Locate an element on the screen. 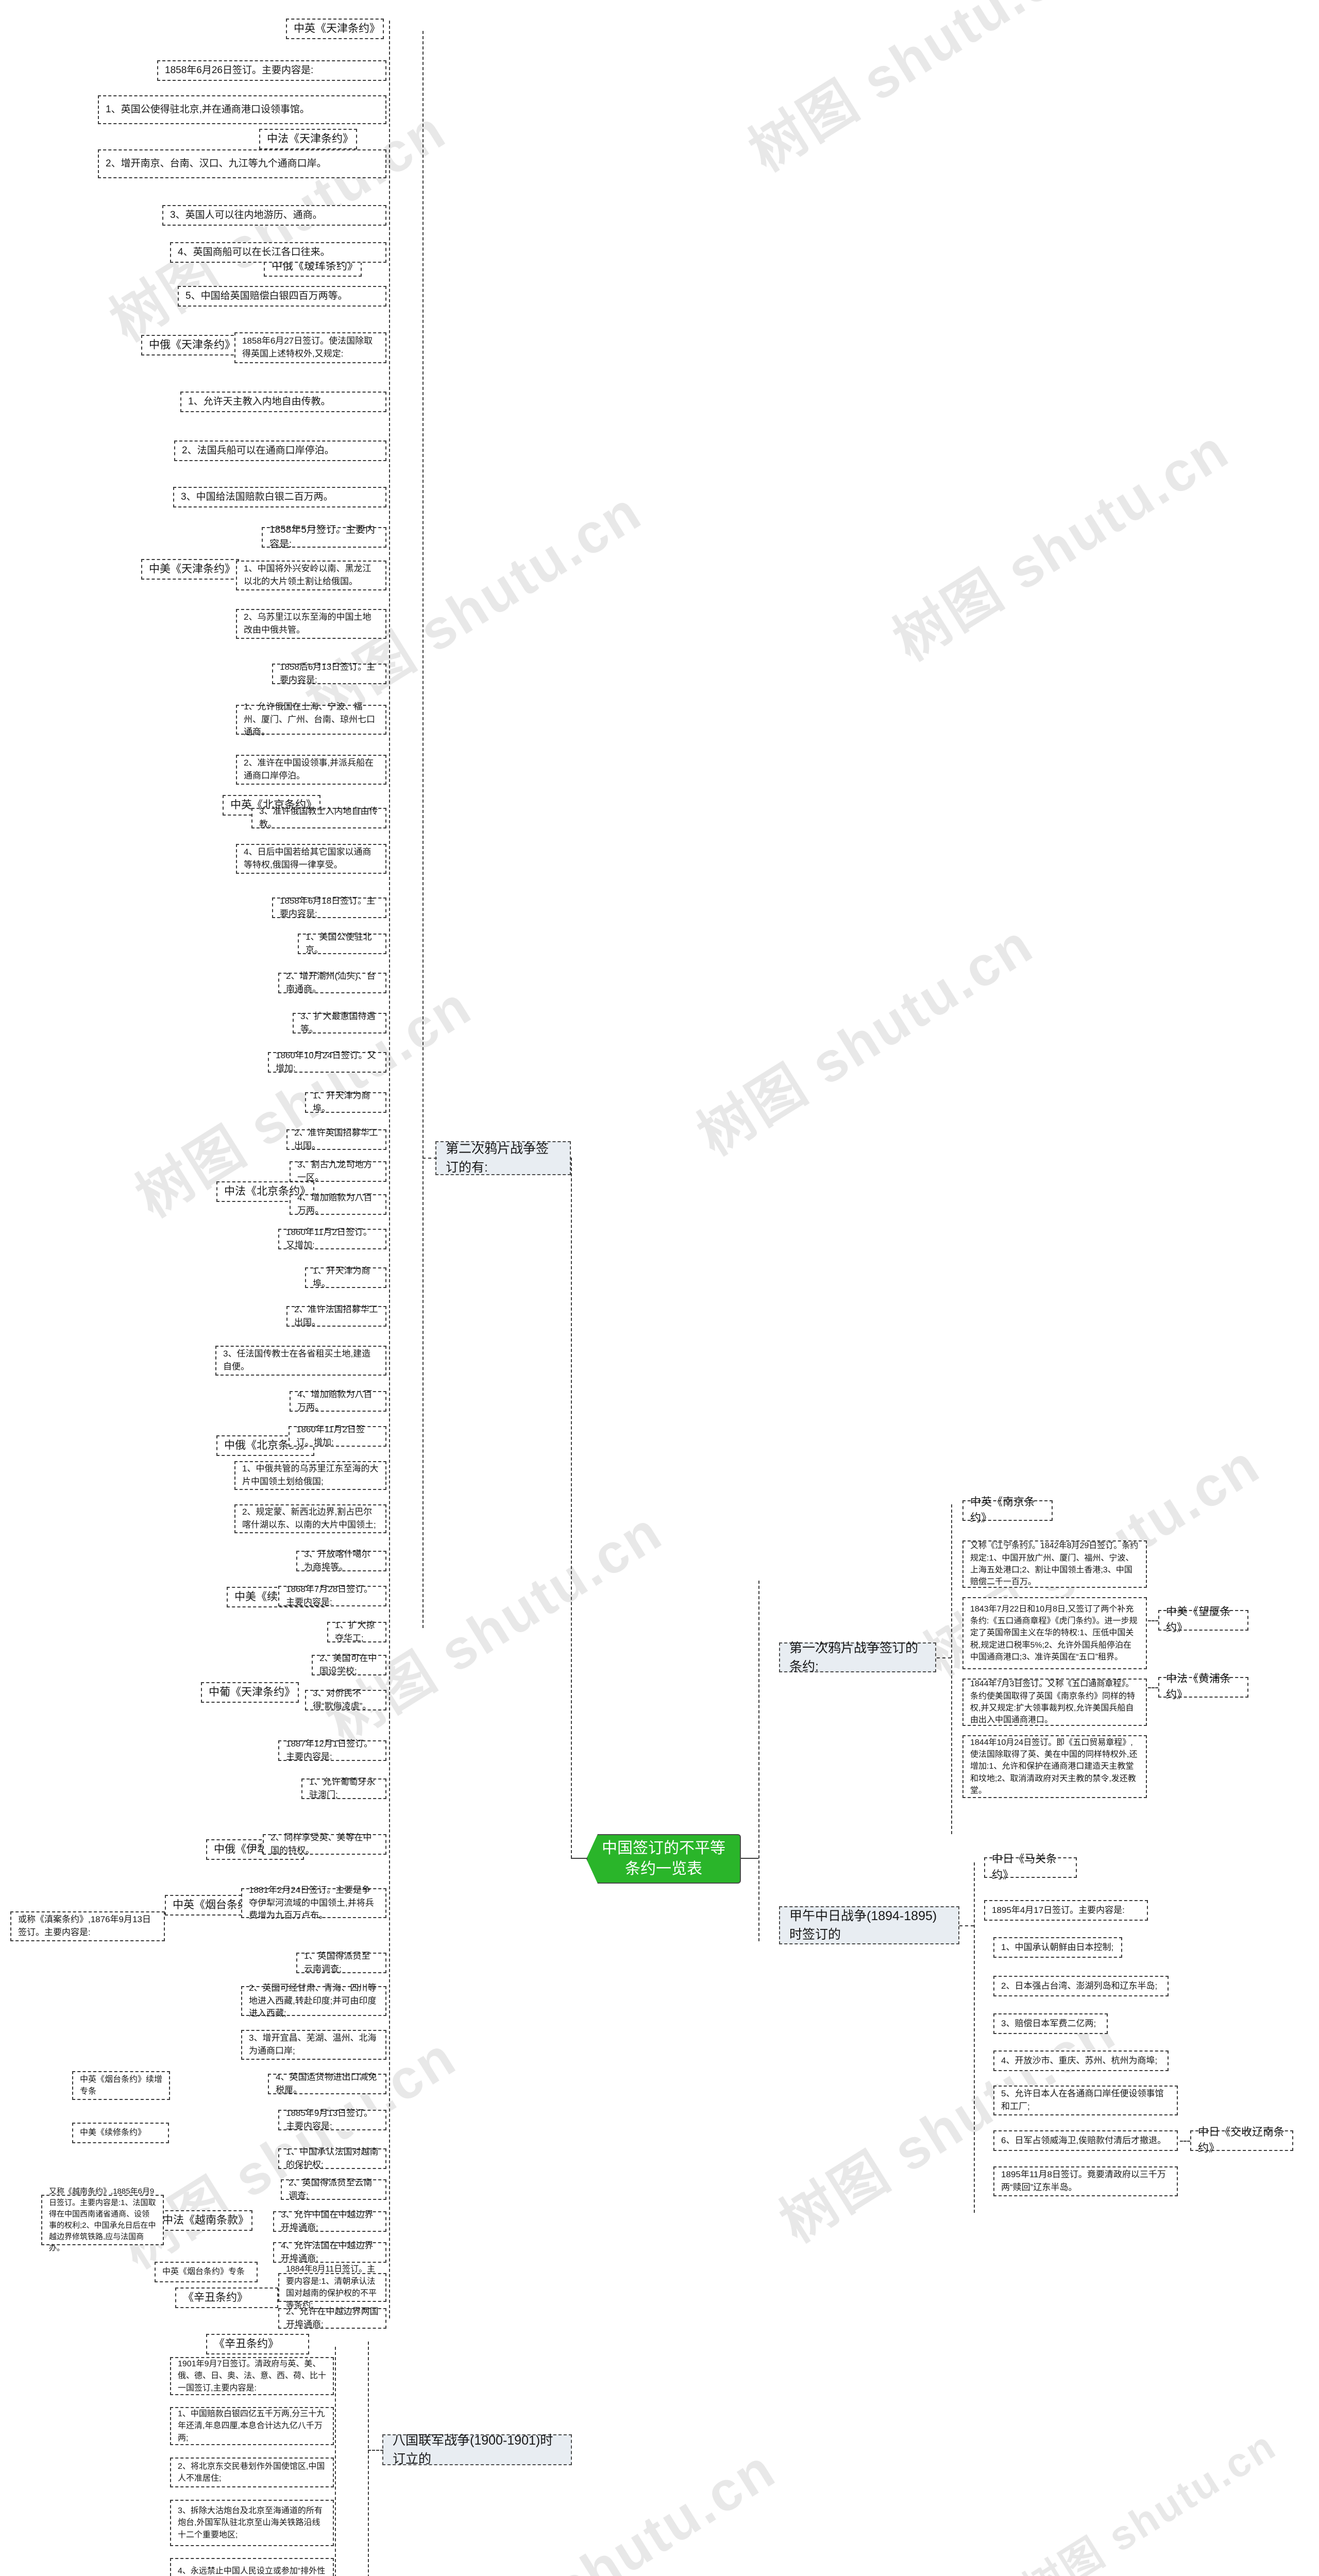 This screenshot has width=1319, height=2576. content-node: 4、允许法国在中越边界开埠通商; is located at coordinates (329, 2252).